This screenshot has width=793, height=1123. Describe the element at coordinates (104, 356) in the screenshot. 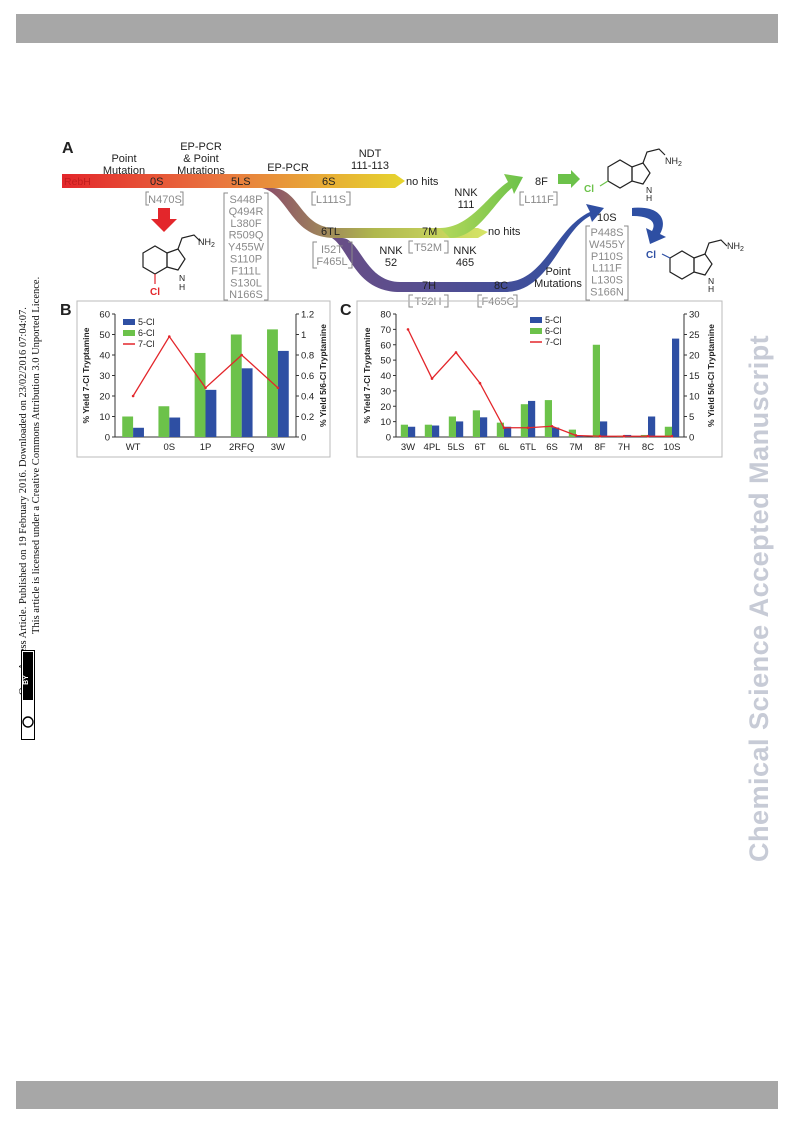

I see `y-tick-label-left: 40` at that location.